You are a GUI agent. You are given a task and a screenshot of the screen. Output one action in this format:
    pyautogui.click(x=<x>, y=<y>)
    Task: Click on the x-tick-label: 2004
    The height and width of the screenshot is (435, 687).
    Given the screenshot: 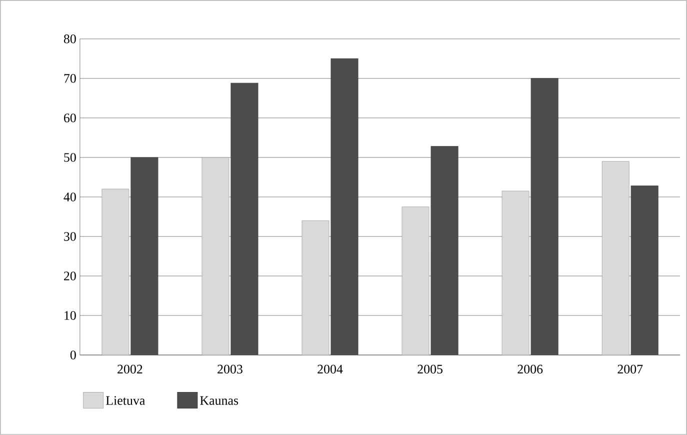 What is the action you would take?
    pyautogui.click(x=330, y=369)
    